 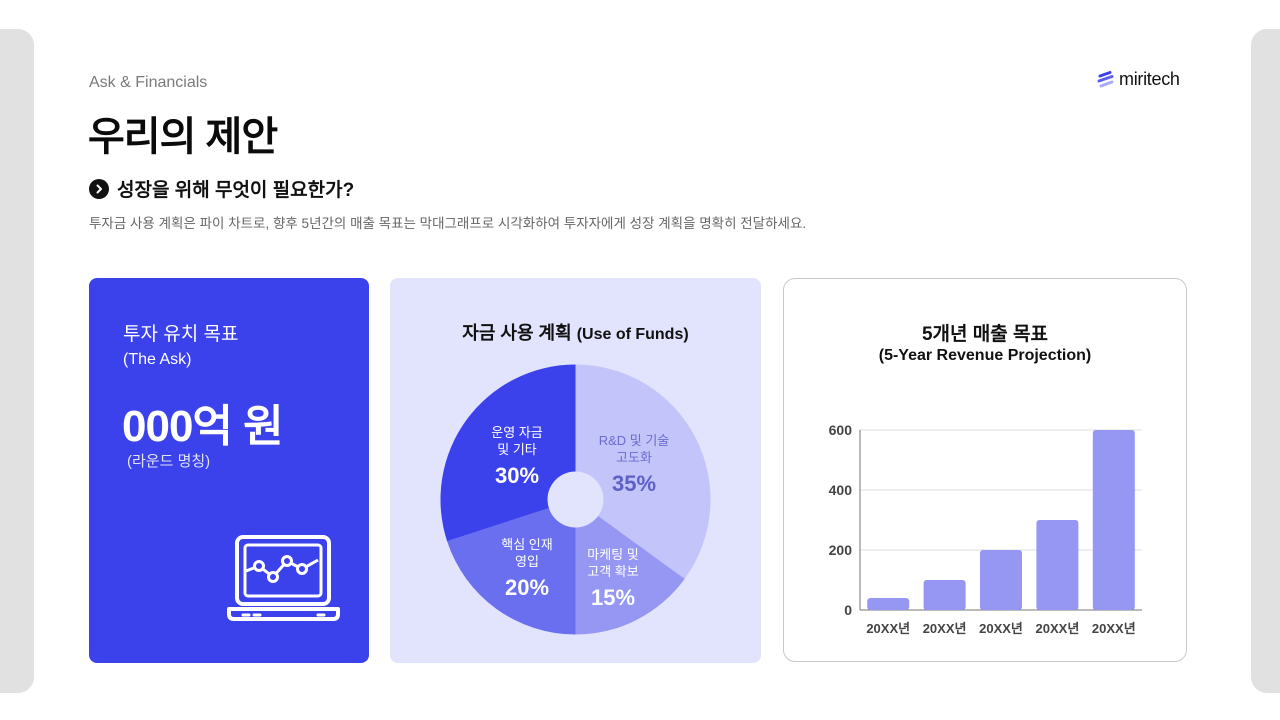 I want to click on pie-slice-marketing, so click(x=630, y=567).